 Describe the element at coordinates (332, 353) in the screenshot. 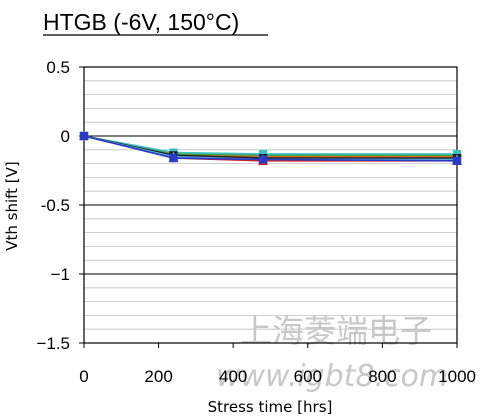

I see `watermark: 上海菱端电子 www.igbt8.com` at that location.